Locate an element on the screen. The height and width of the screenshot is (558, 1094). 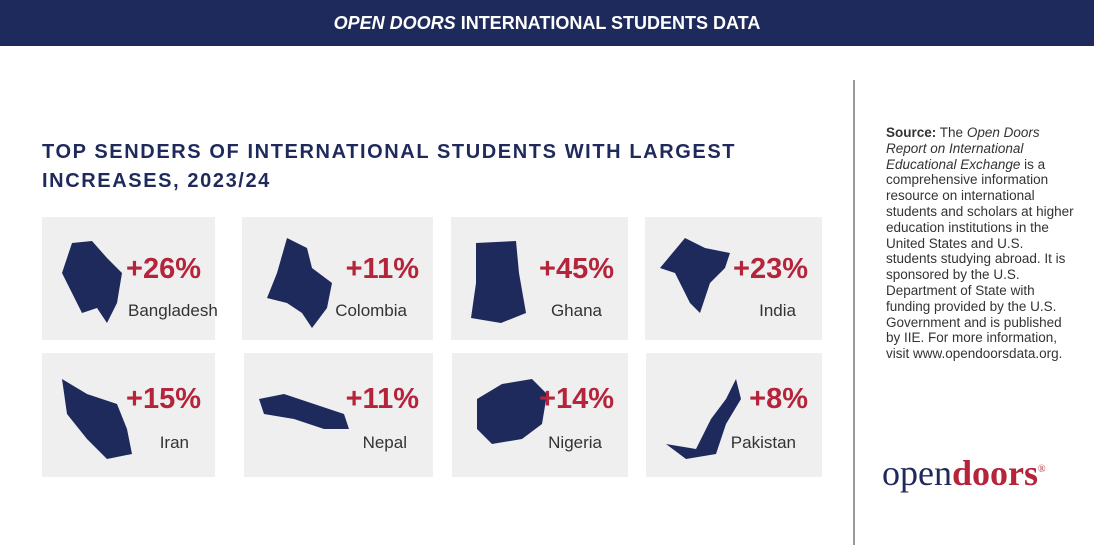
country-card: +14% Nigeria is located at coordinates (540, 415).